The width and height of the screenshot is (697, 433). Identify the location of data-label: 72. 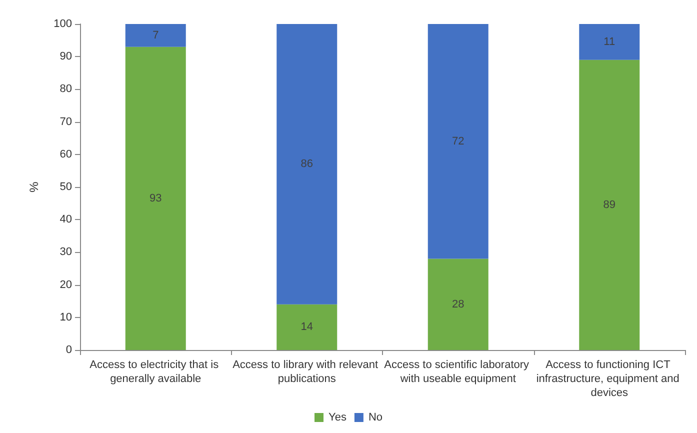
(458, 141).